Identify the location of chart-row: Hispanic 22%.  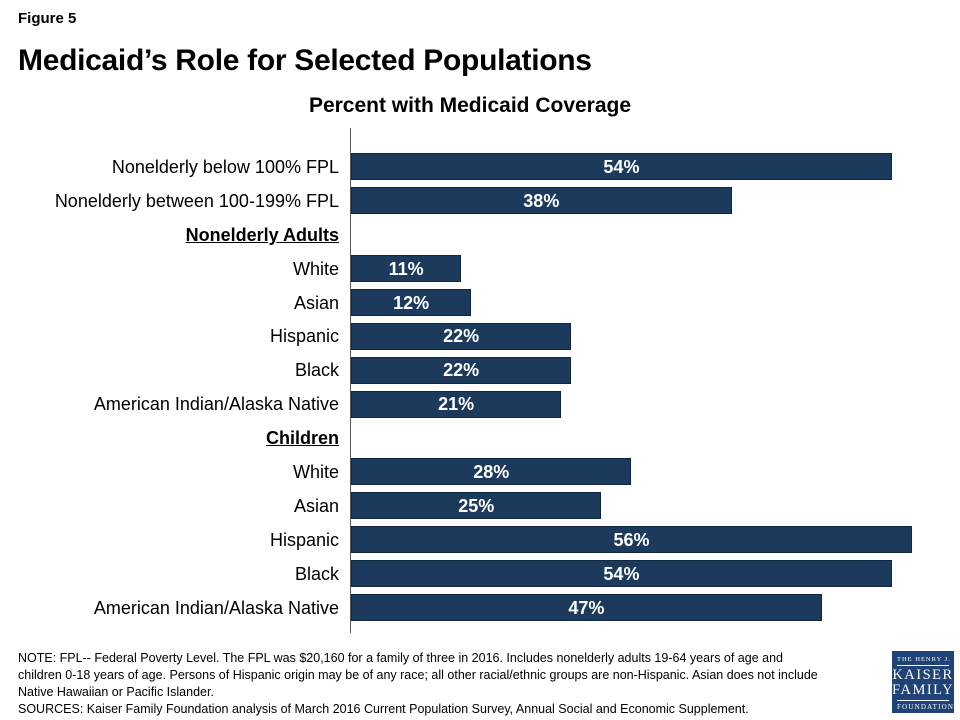
(480, 336).